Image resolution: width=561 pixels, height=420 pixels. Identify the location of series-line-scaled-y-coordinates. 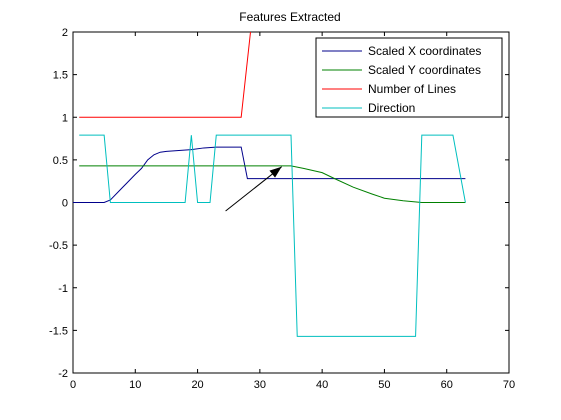
(272, 184).